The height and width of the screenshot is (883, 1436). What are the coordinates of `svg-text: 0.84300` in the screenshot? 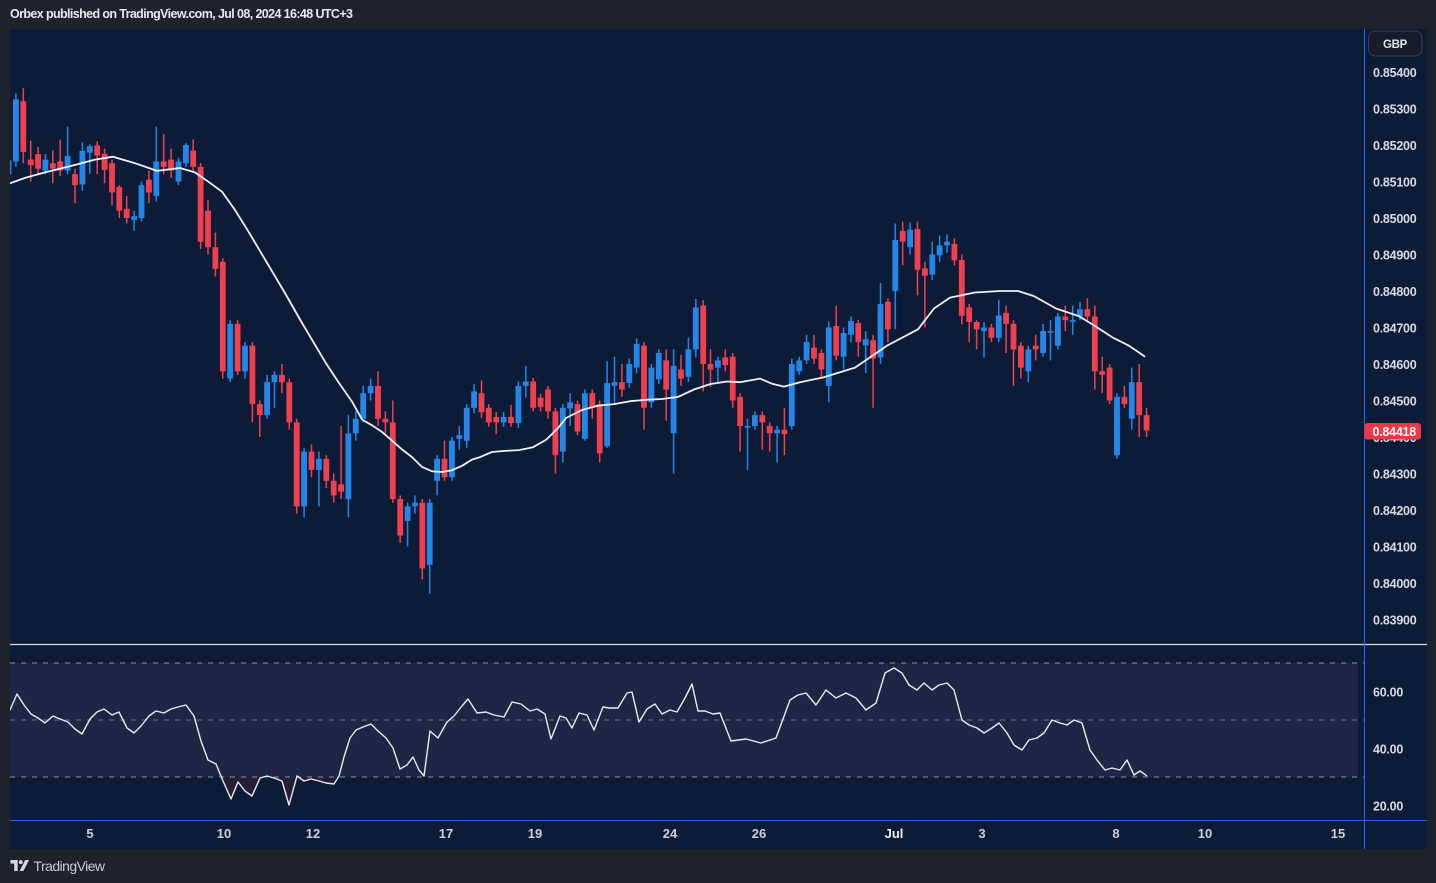 It's located at (1395, 475).